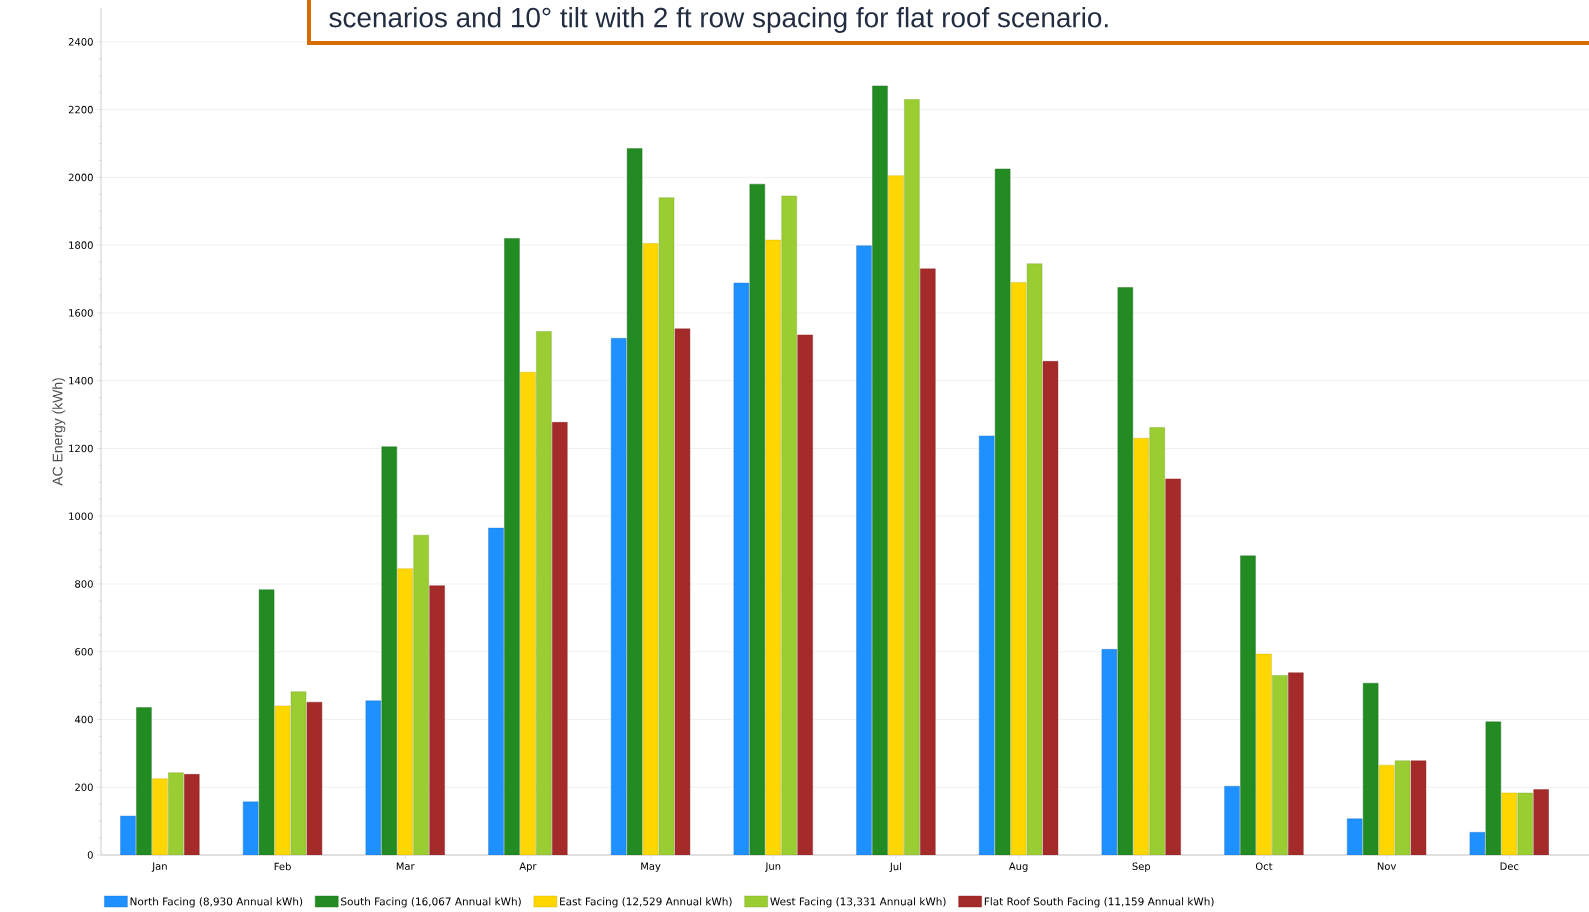  Describe the element at coordinates (216, 902) in the screenshot. I see `legend-label: North Facing (8,930 Annual kWh)` at that location.